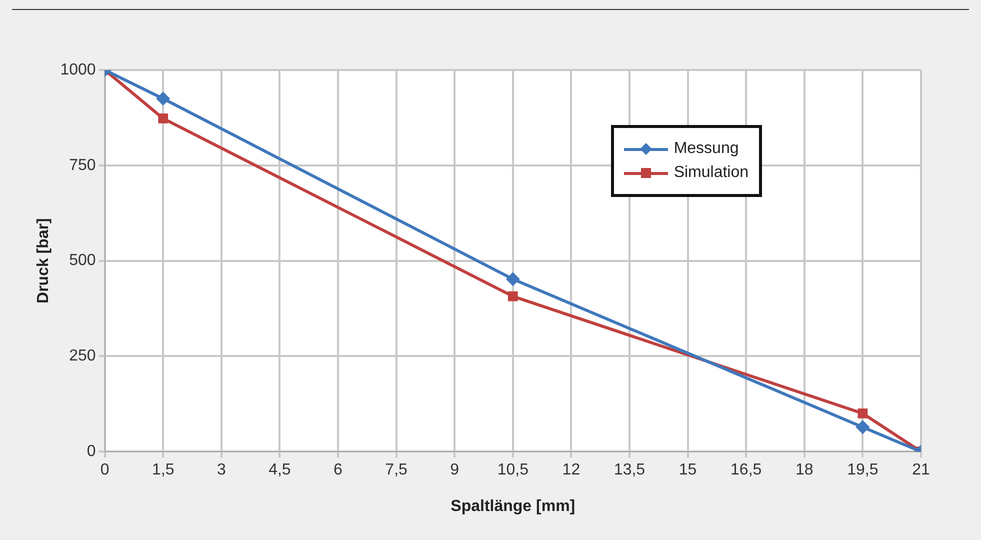 The height and width of the screenshot is (540, 981). I want to click on x-tick-label: 10,5, so click(513, 470).